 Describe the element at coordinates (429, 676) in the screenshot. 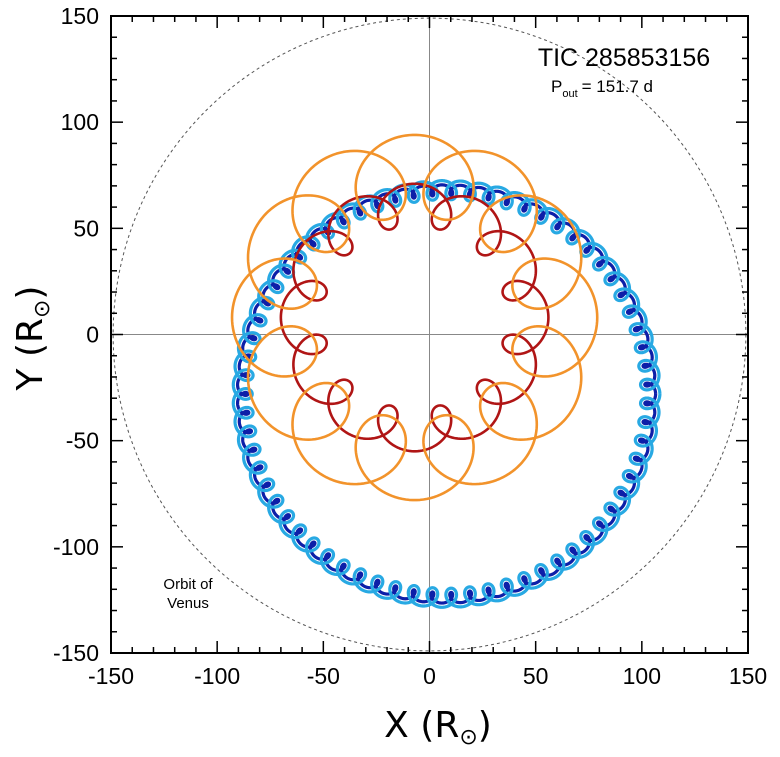

I see `x-tick-label: 0` at that location.